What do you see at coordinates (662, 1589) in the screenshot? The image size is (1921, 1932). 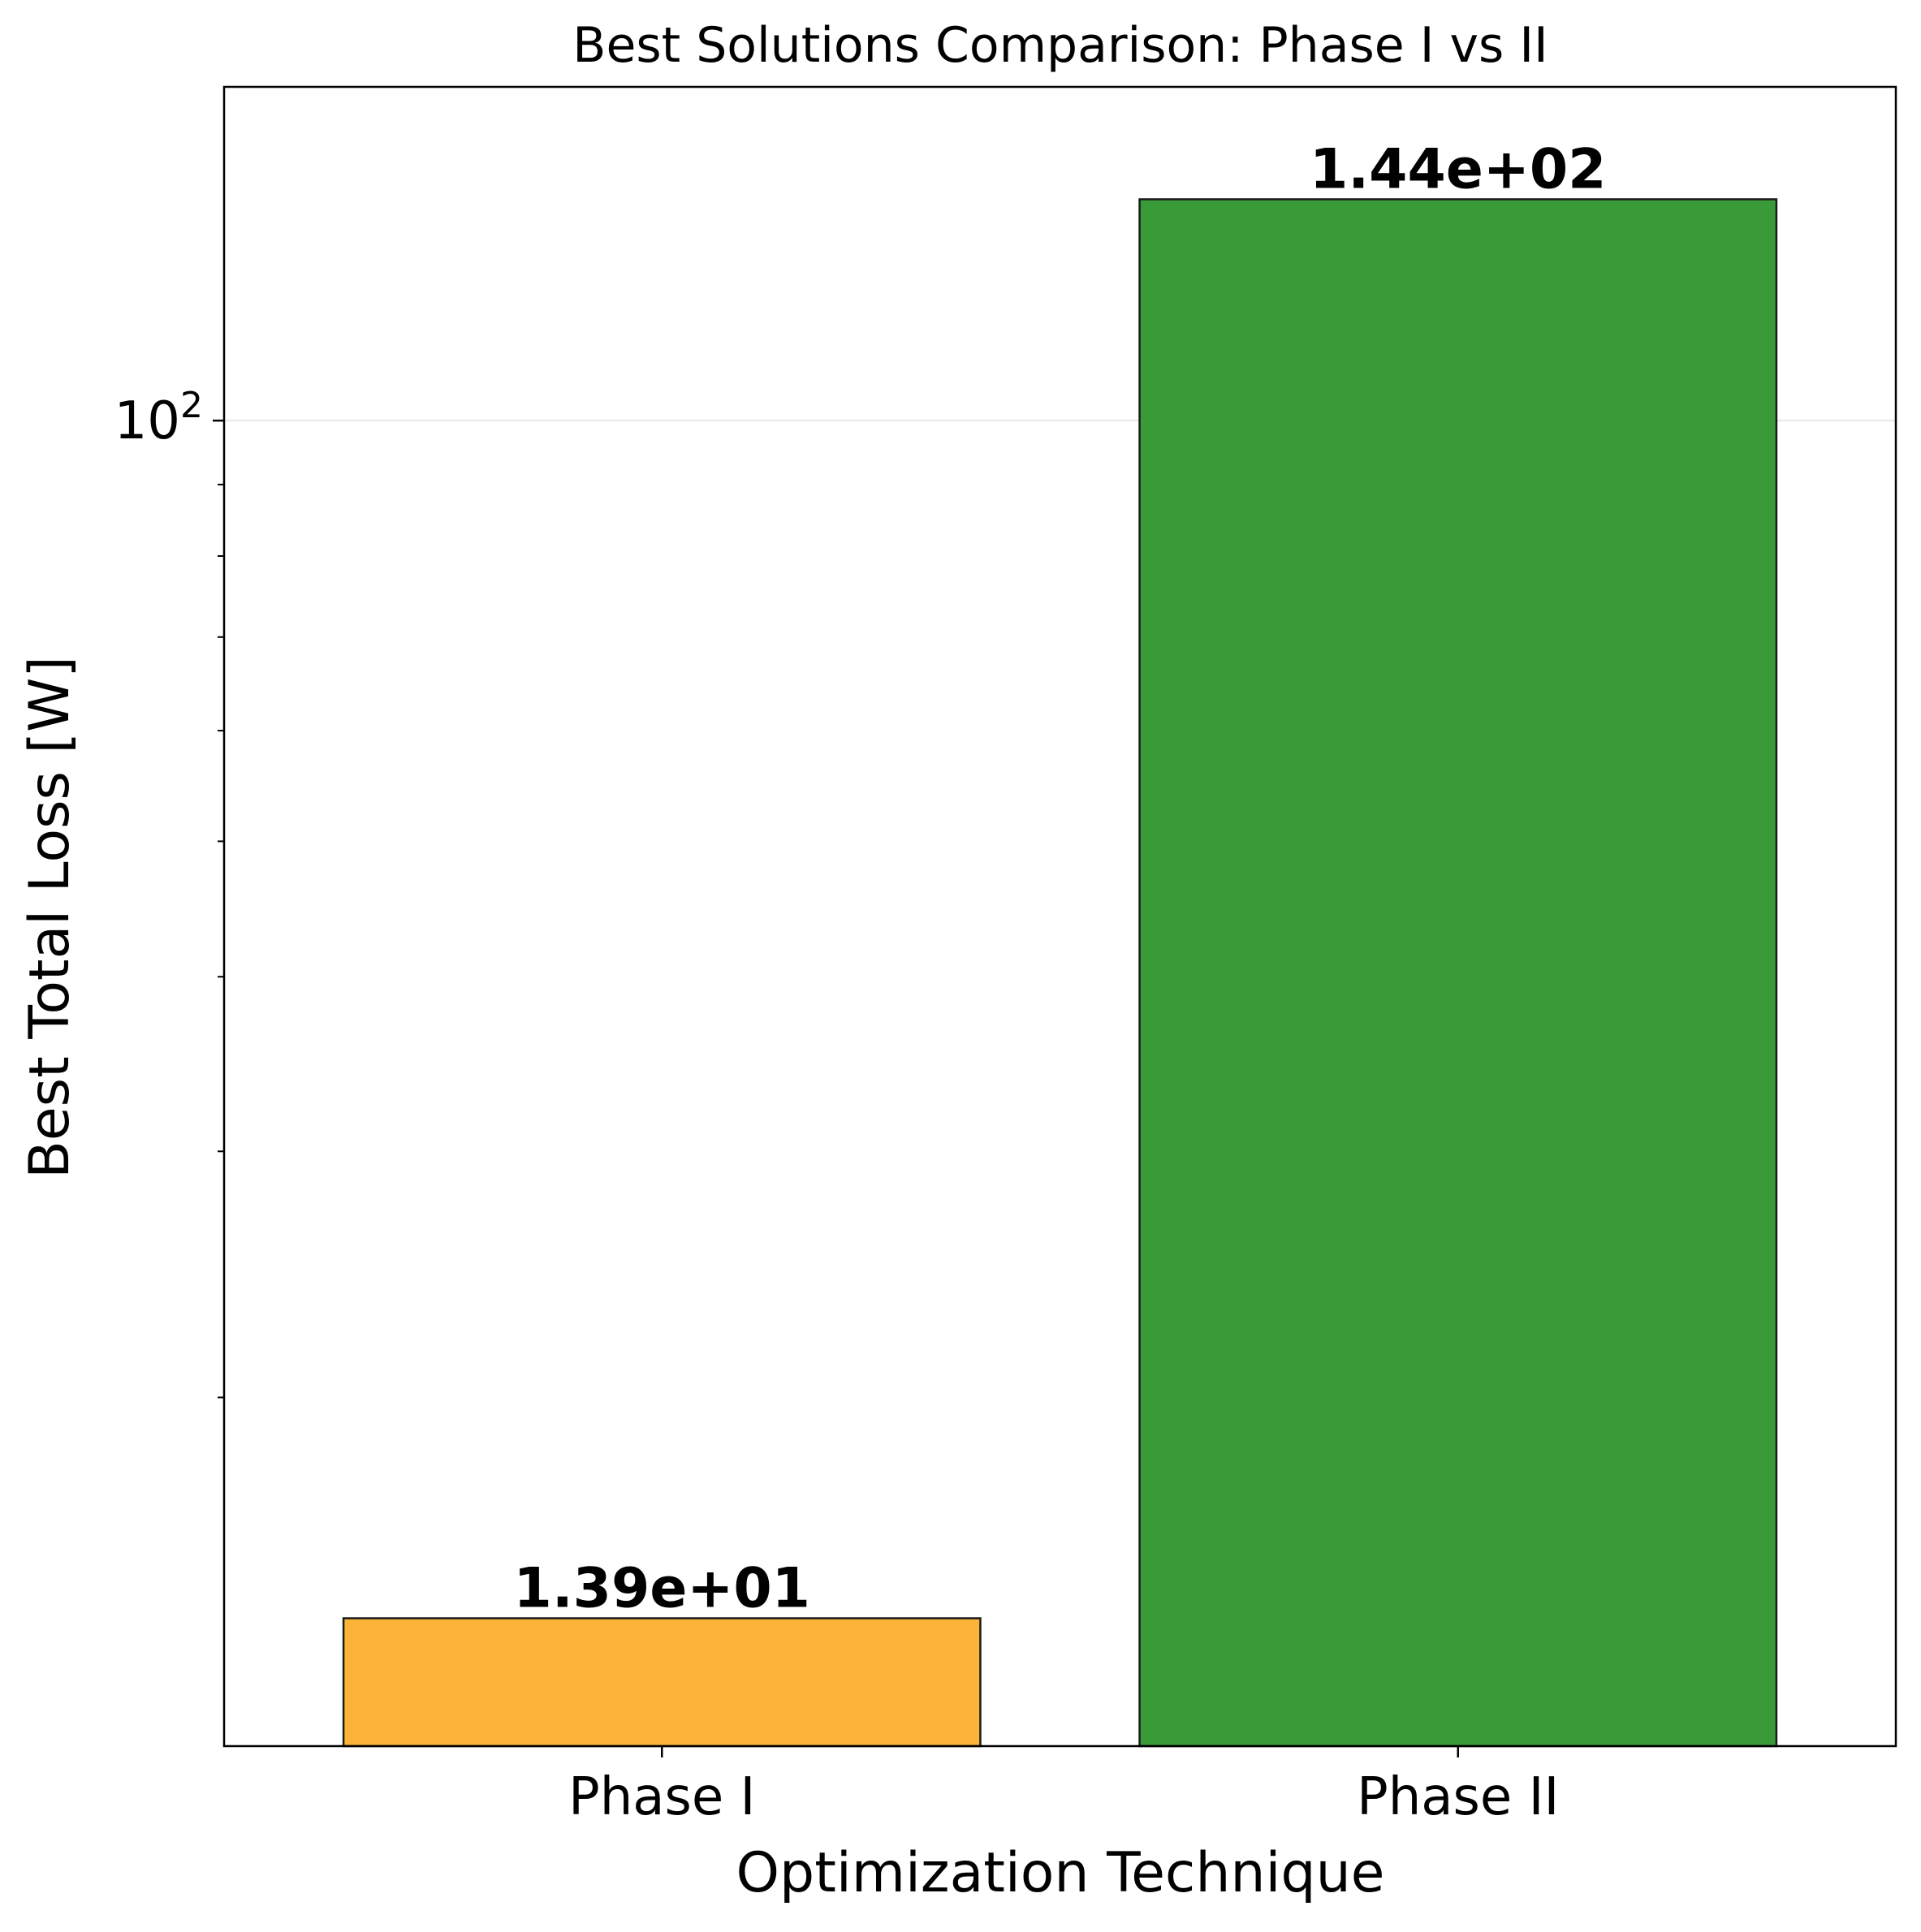 I see `data-label-0: 1.39e+01` at bounding box center [662, 1589].